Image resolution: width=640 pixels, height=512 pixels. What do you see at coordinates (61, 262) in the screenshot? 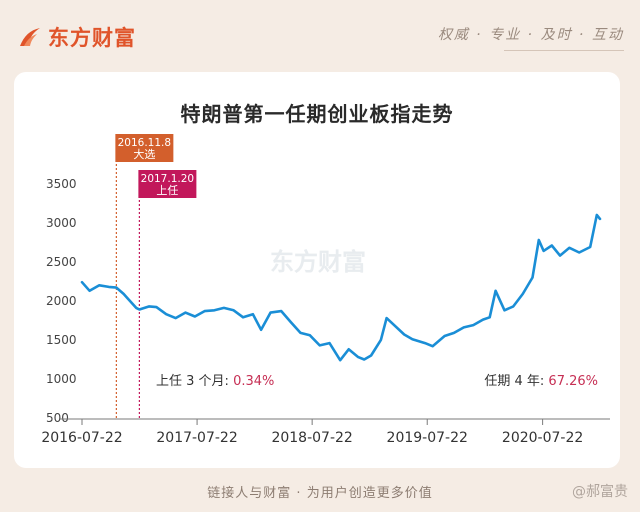
I see `y-tick-label: 2500` at bounding box center [61, 262].